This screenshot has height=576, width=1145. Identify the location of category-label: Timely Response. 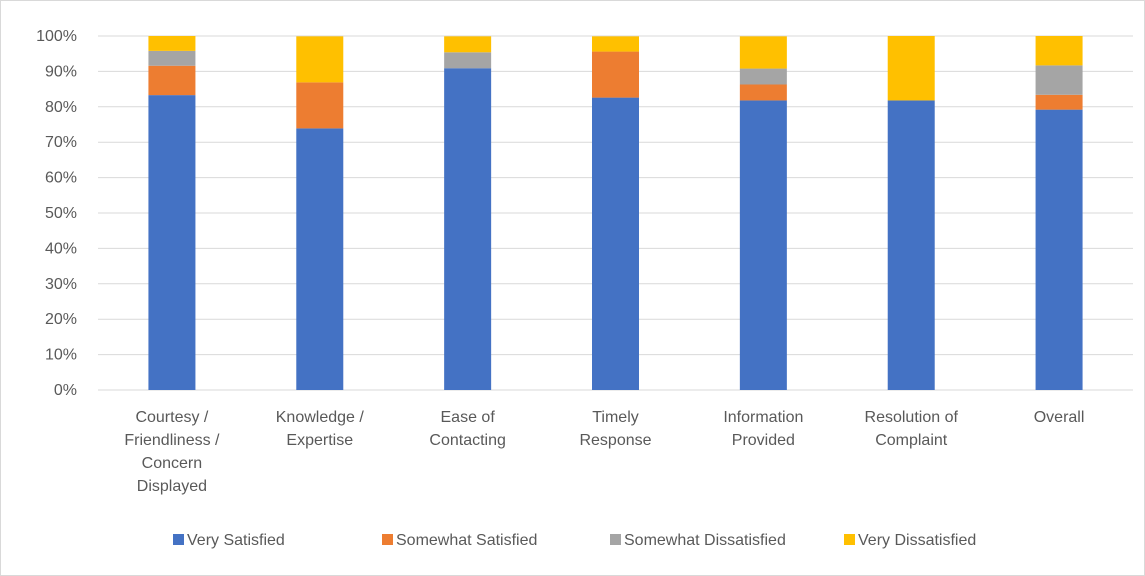
(615, 429).